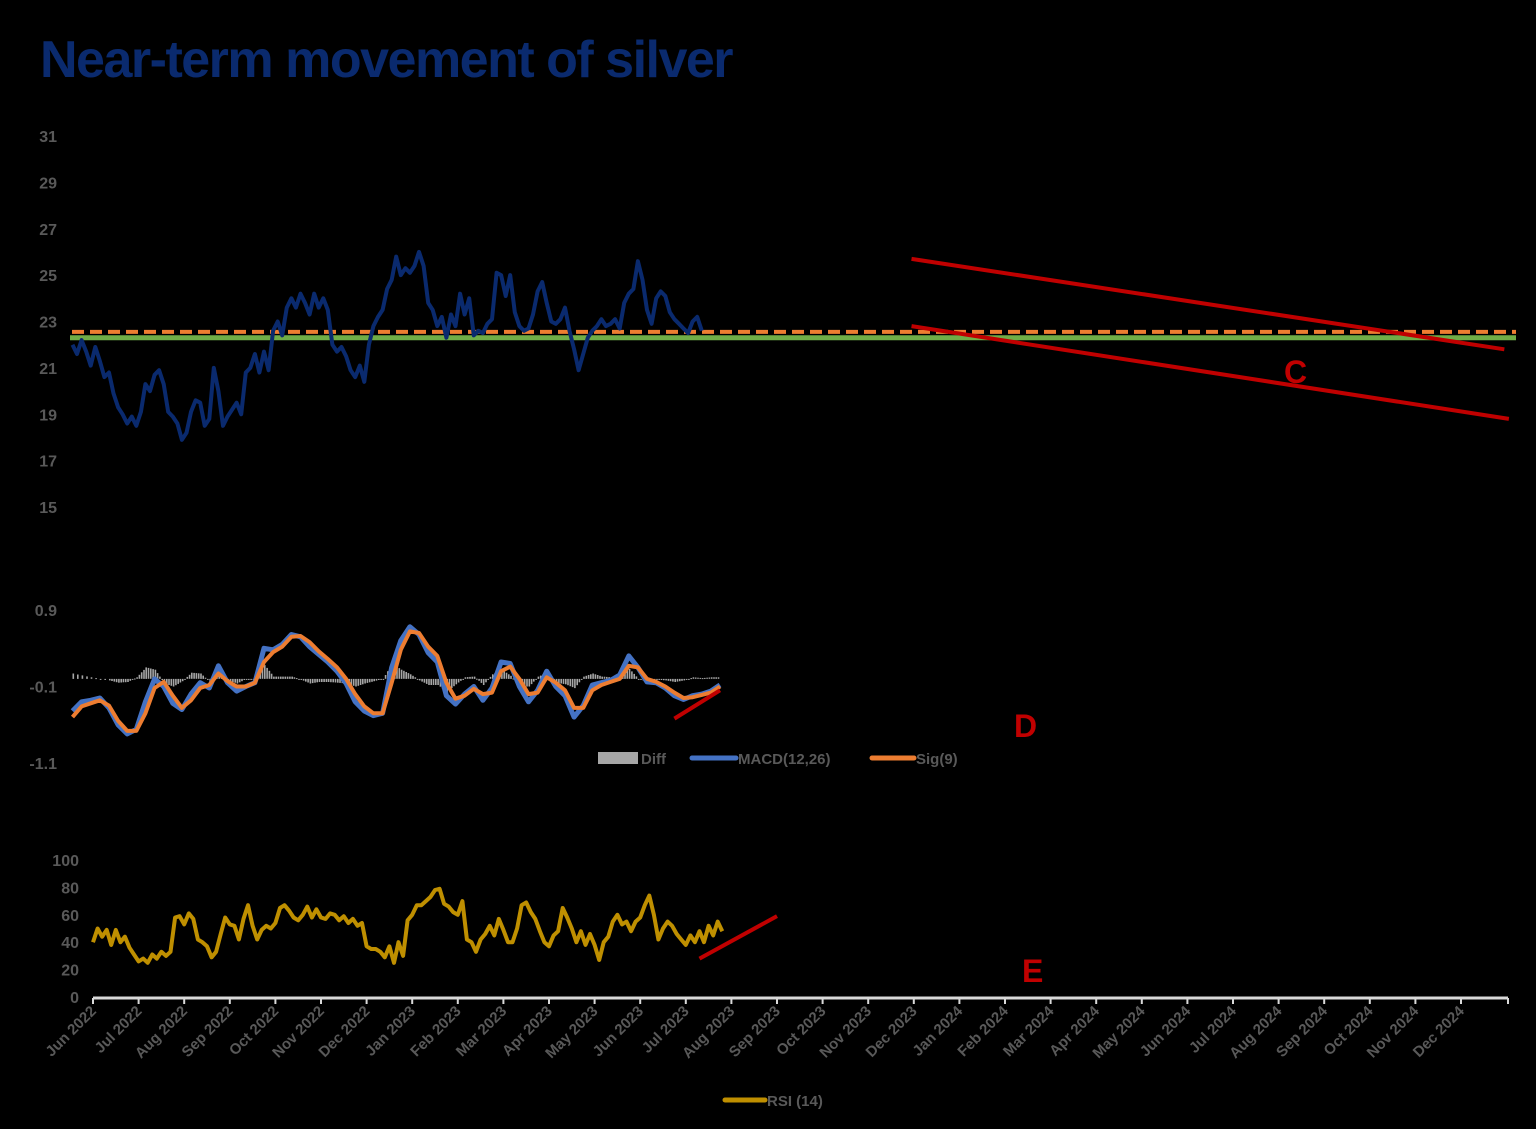  What do you see at coordinates (1210, 372) in the screenshot?
I see `trend-line-c-lower` at bounding box center [1210, 372].